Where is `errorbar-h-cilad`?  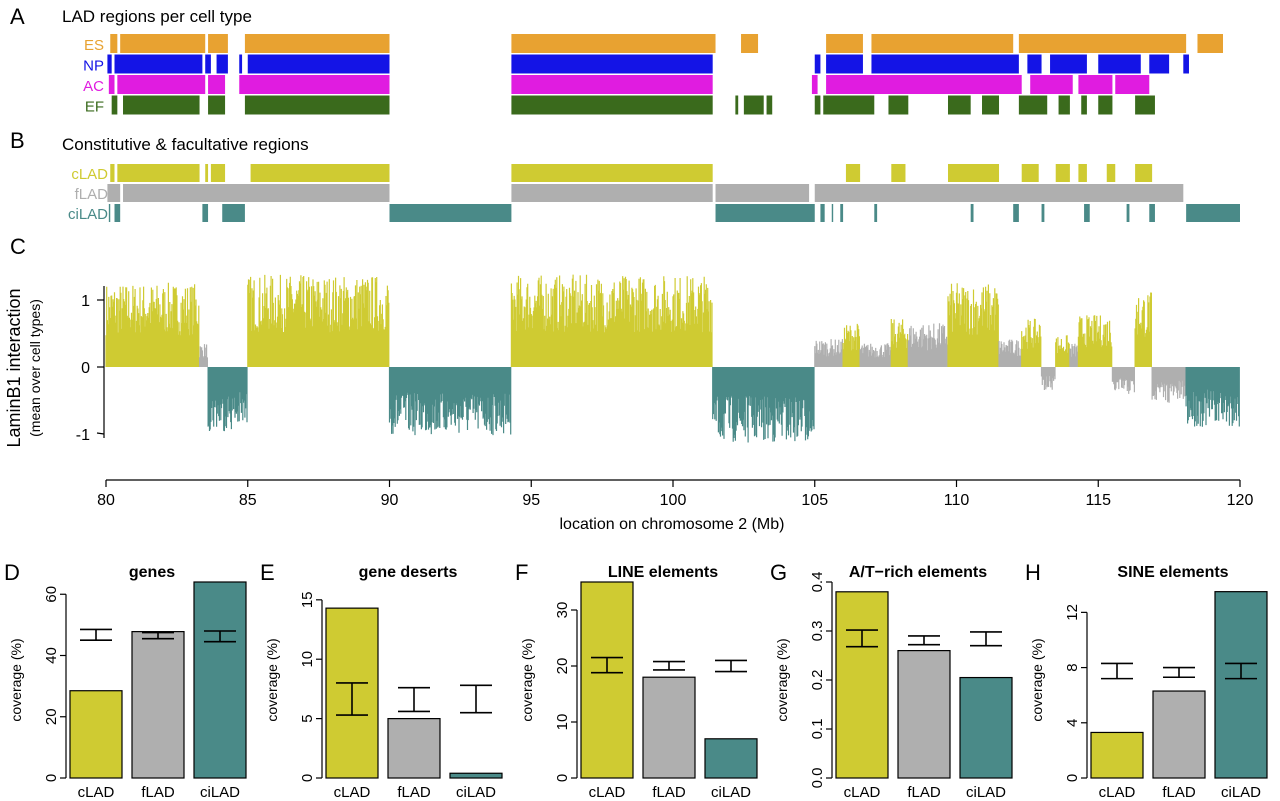
errorbar-h-cilad is located at coordinates (1241, 671).